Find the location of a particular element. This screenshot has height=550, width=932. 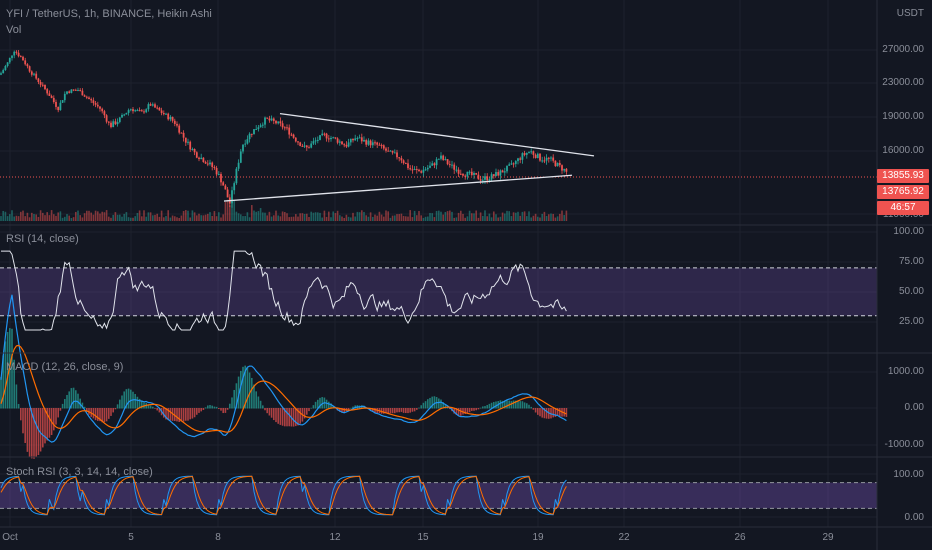

rsi-label: RSI (14, close) is located at coordinates (42, 239).